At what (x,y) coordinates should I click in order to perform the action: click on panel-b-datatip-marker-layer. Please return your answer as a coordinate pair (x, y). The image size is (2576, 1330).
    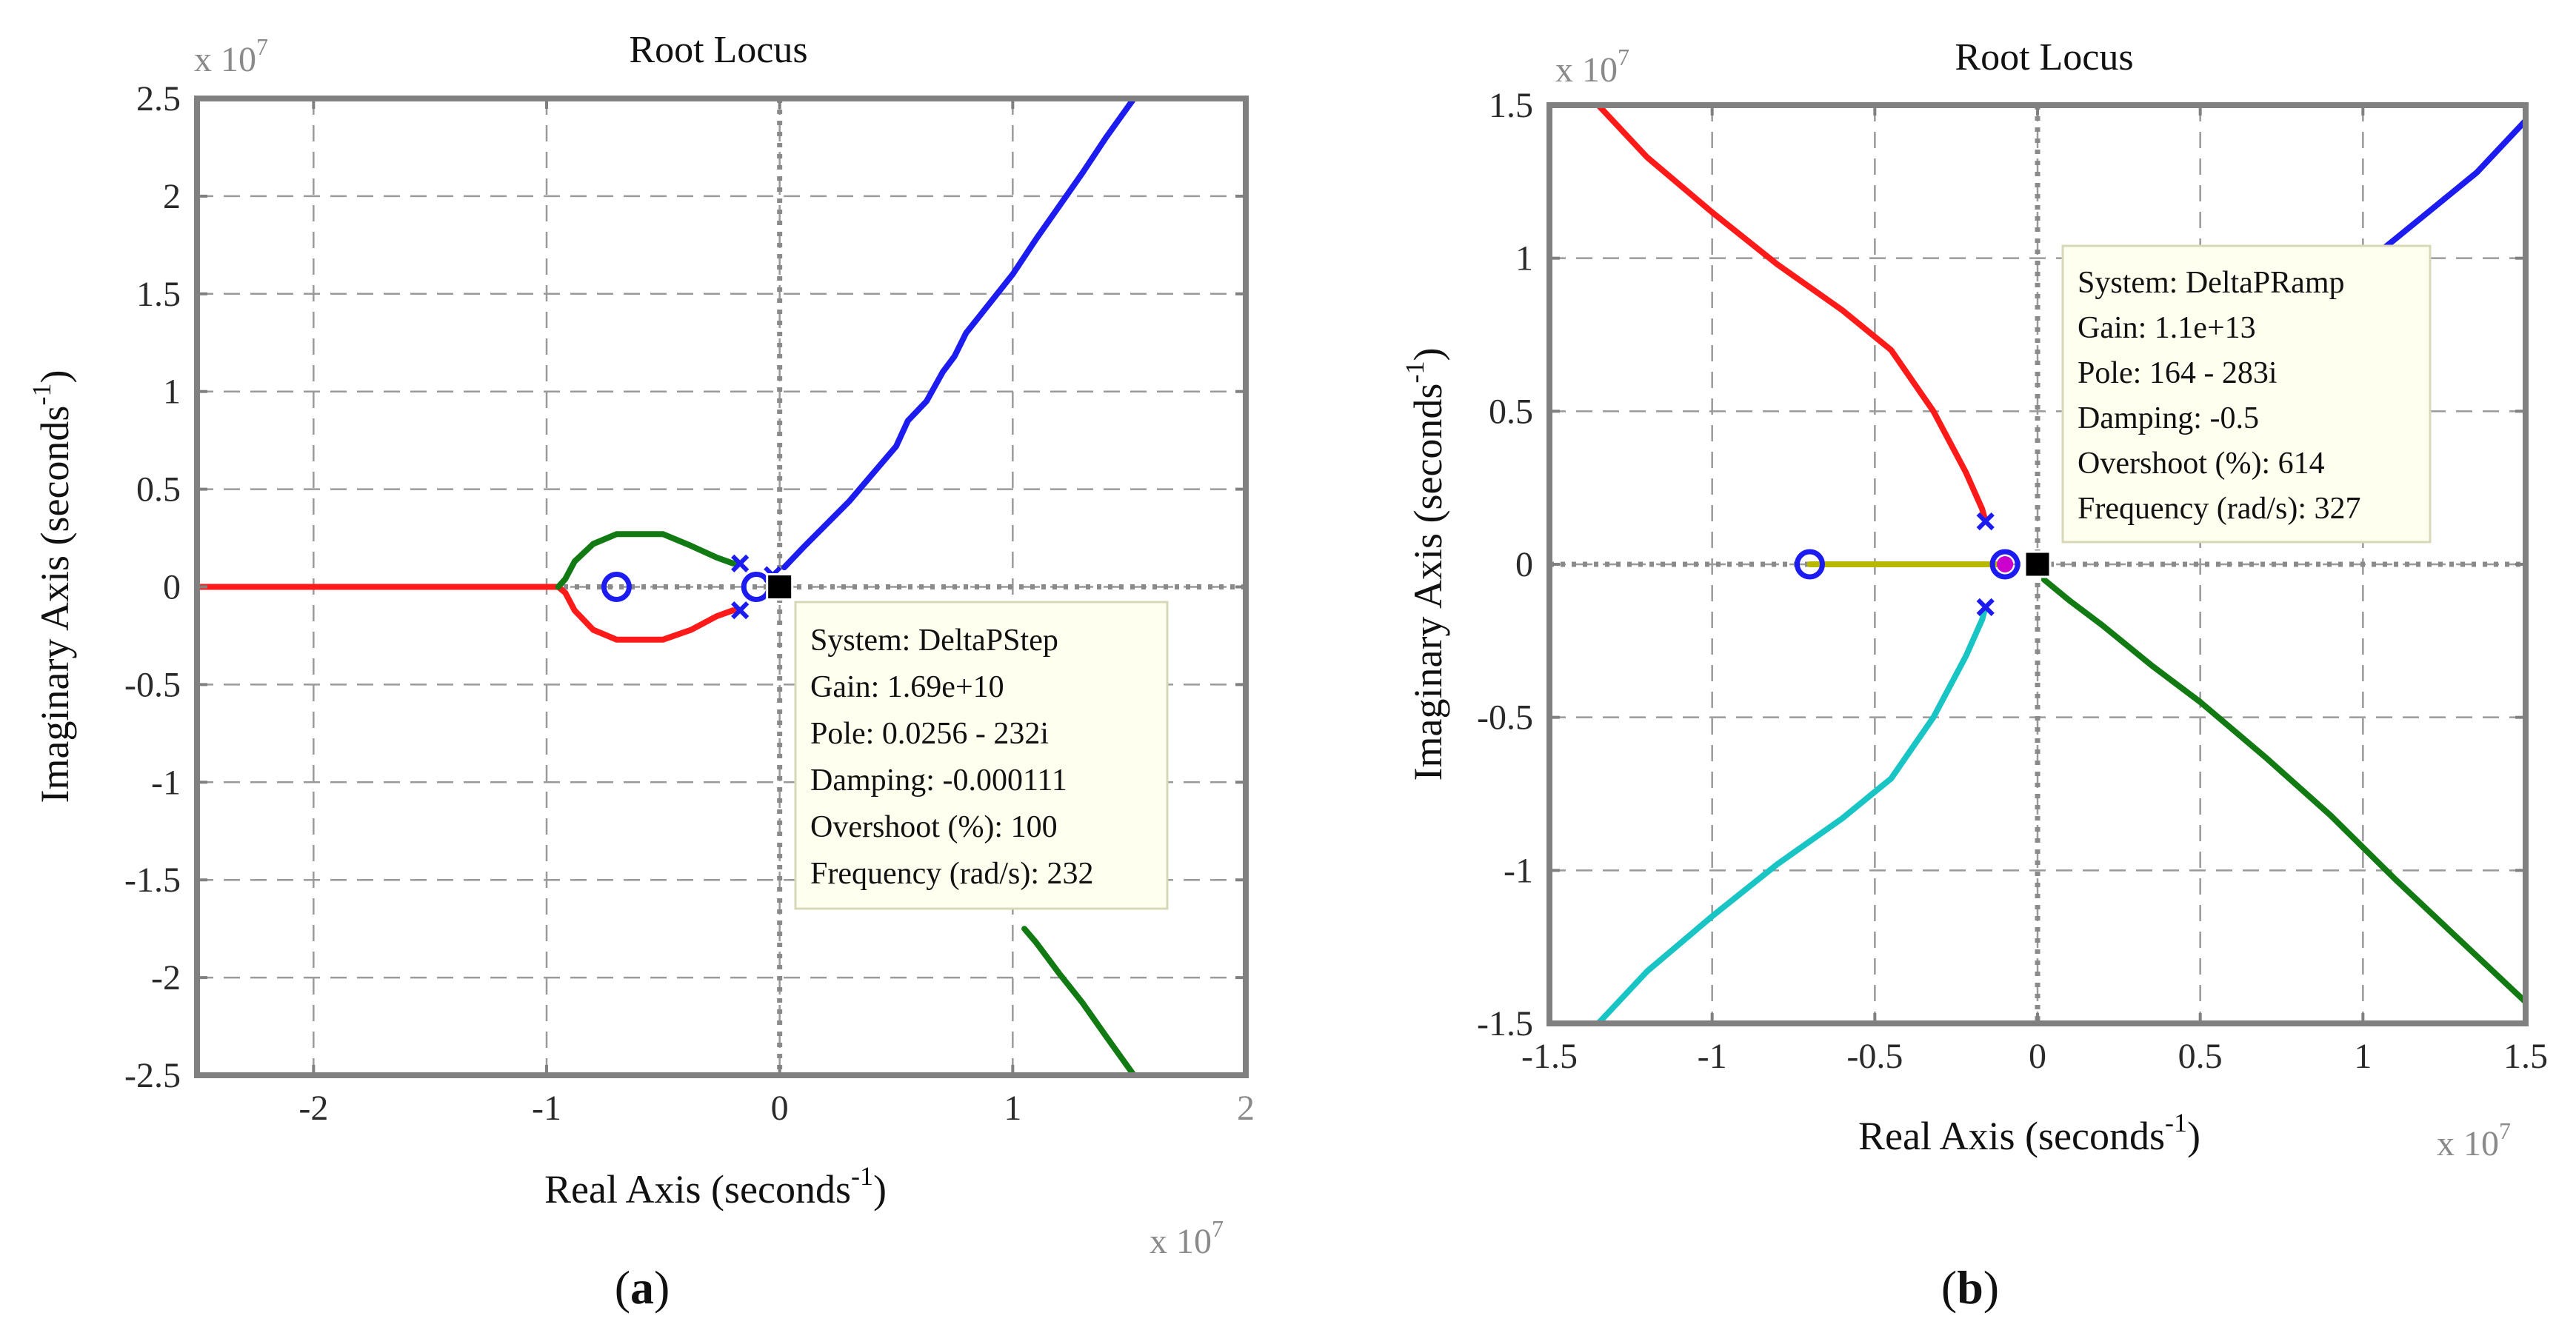
    Looking at the image, I should click on (2037, 564).